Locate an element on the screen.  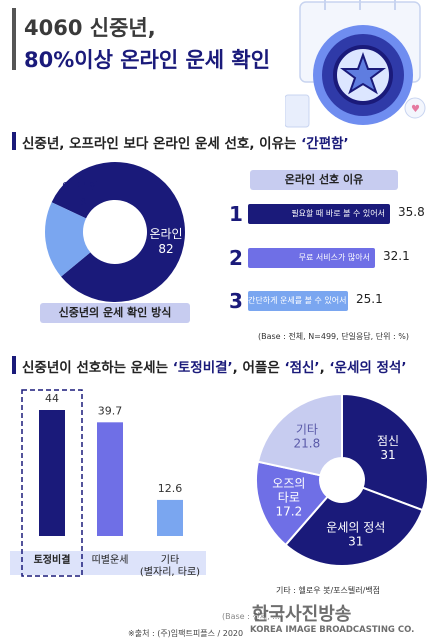
bar-label-0: 토정비결 is located at coordinates (52, 559).